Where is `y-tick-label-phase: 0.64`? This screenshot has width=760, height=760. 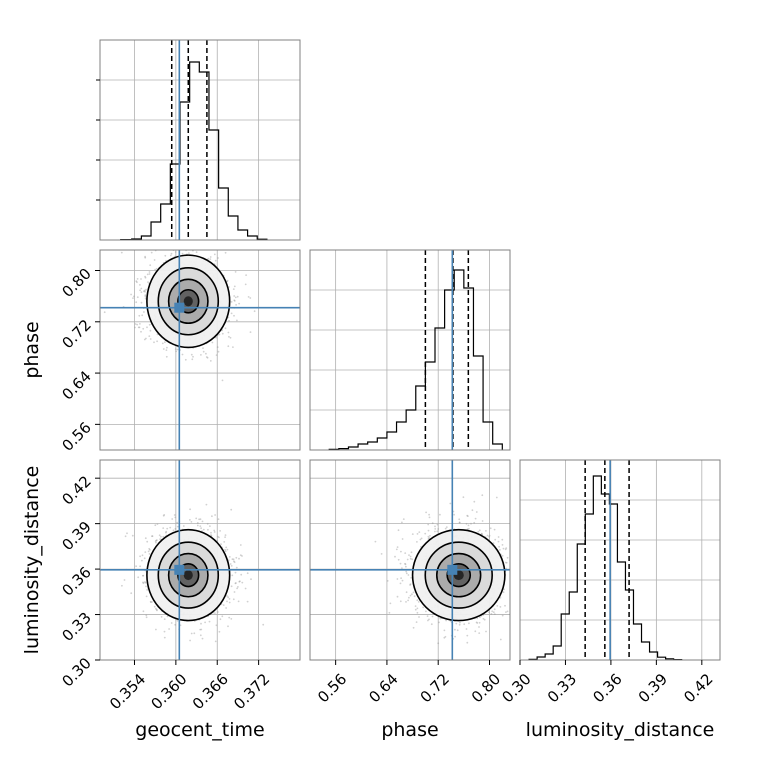
y-tick-label-phase: 0.64 is located at coordinates (76, 385).